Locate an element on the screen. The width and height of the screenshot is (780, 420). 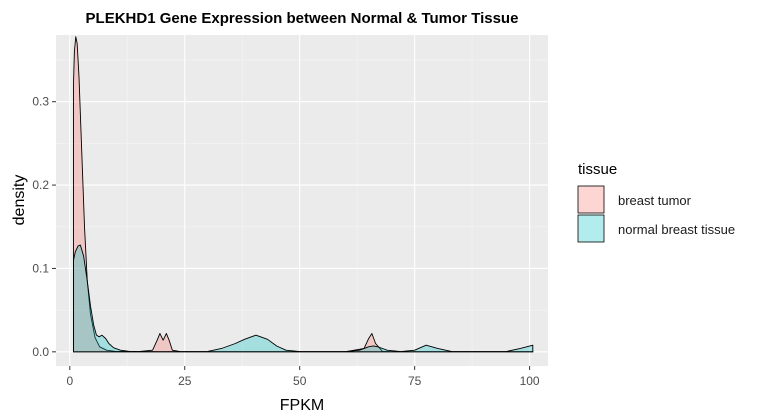
legend-label-breast-tumor: breast tumor is located at coordinates (655, 200).